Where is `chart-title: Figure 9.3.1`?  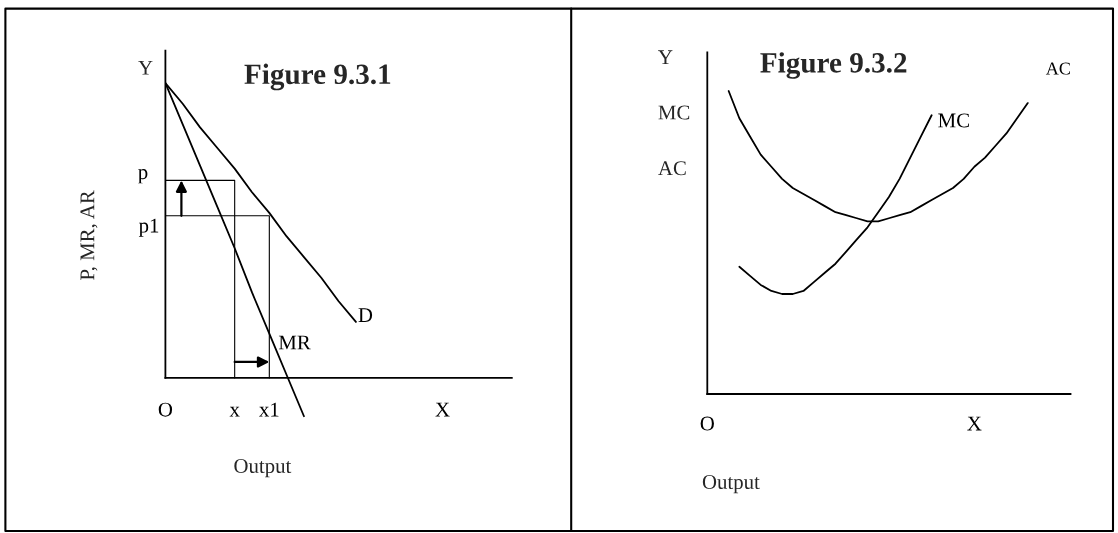 chart-title: Figure 9.3.1 is located at coordinates (317, 77).